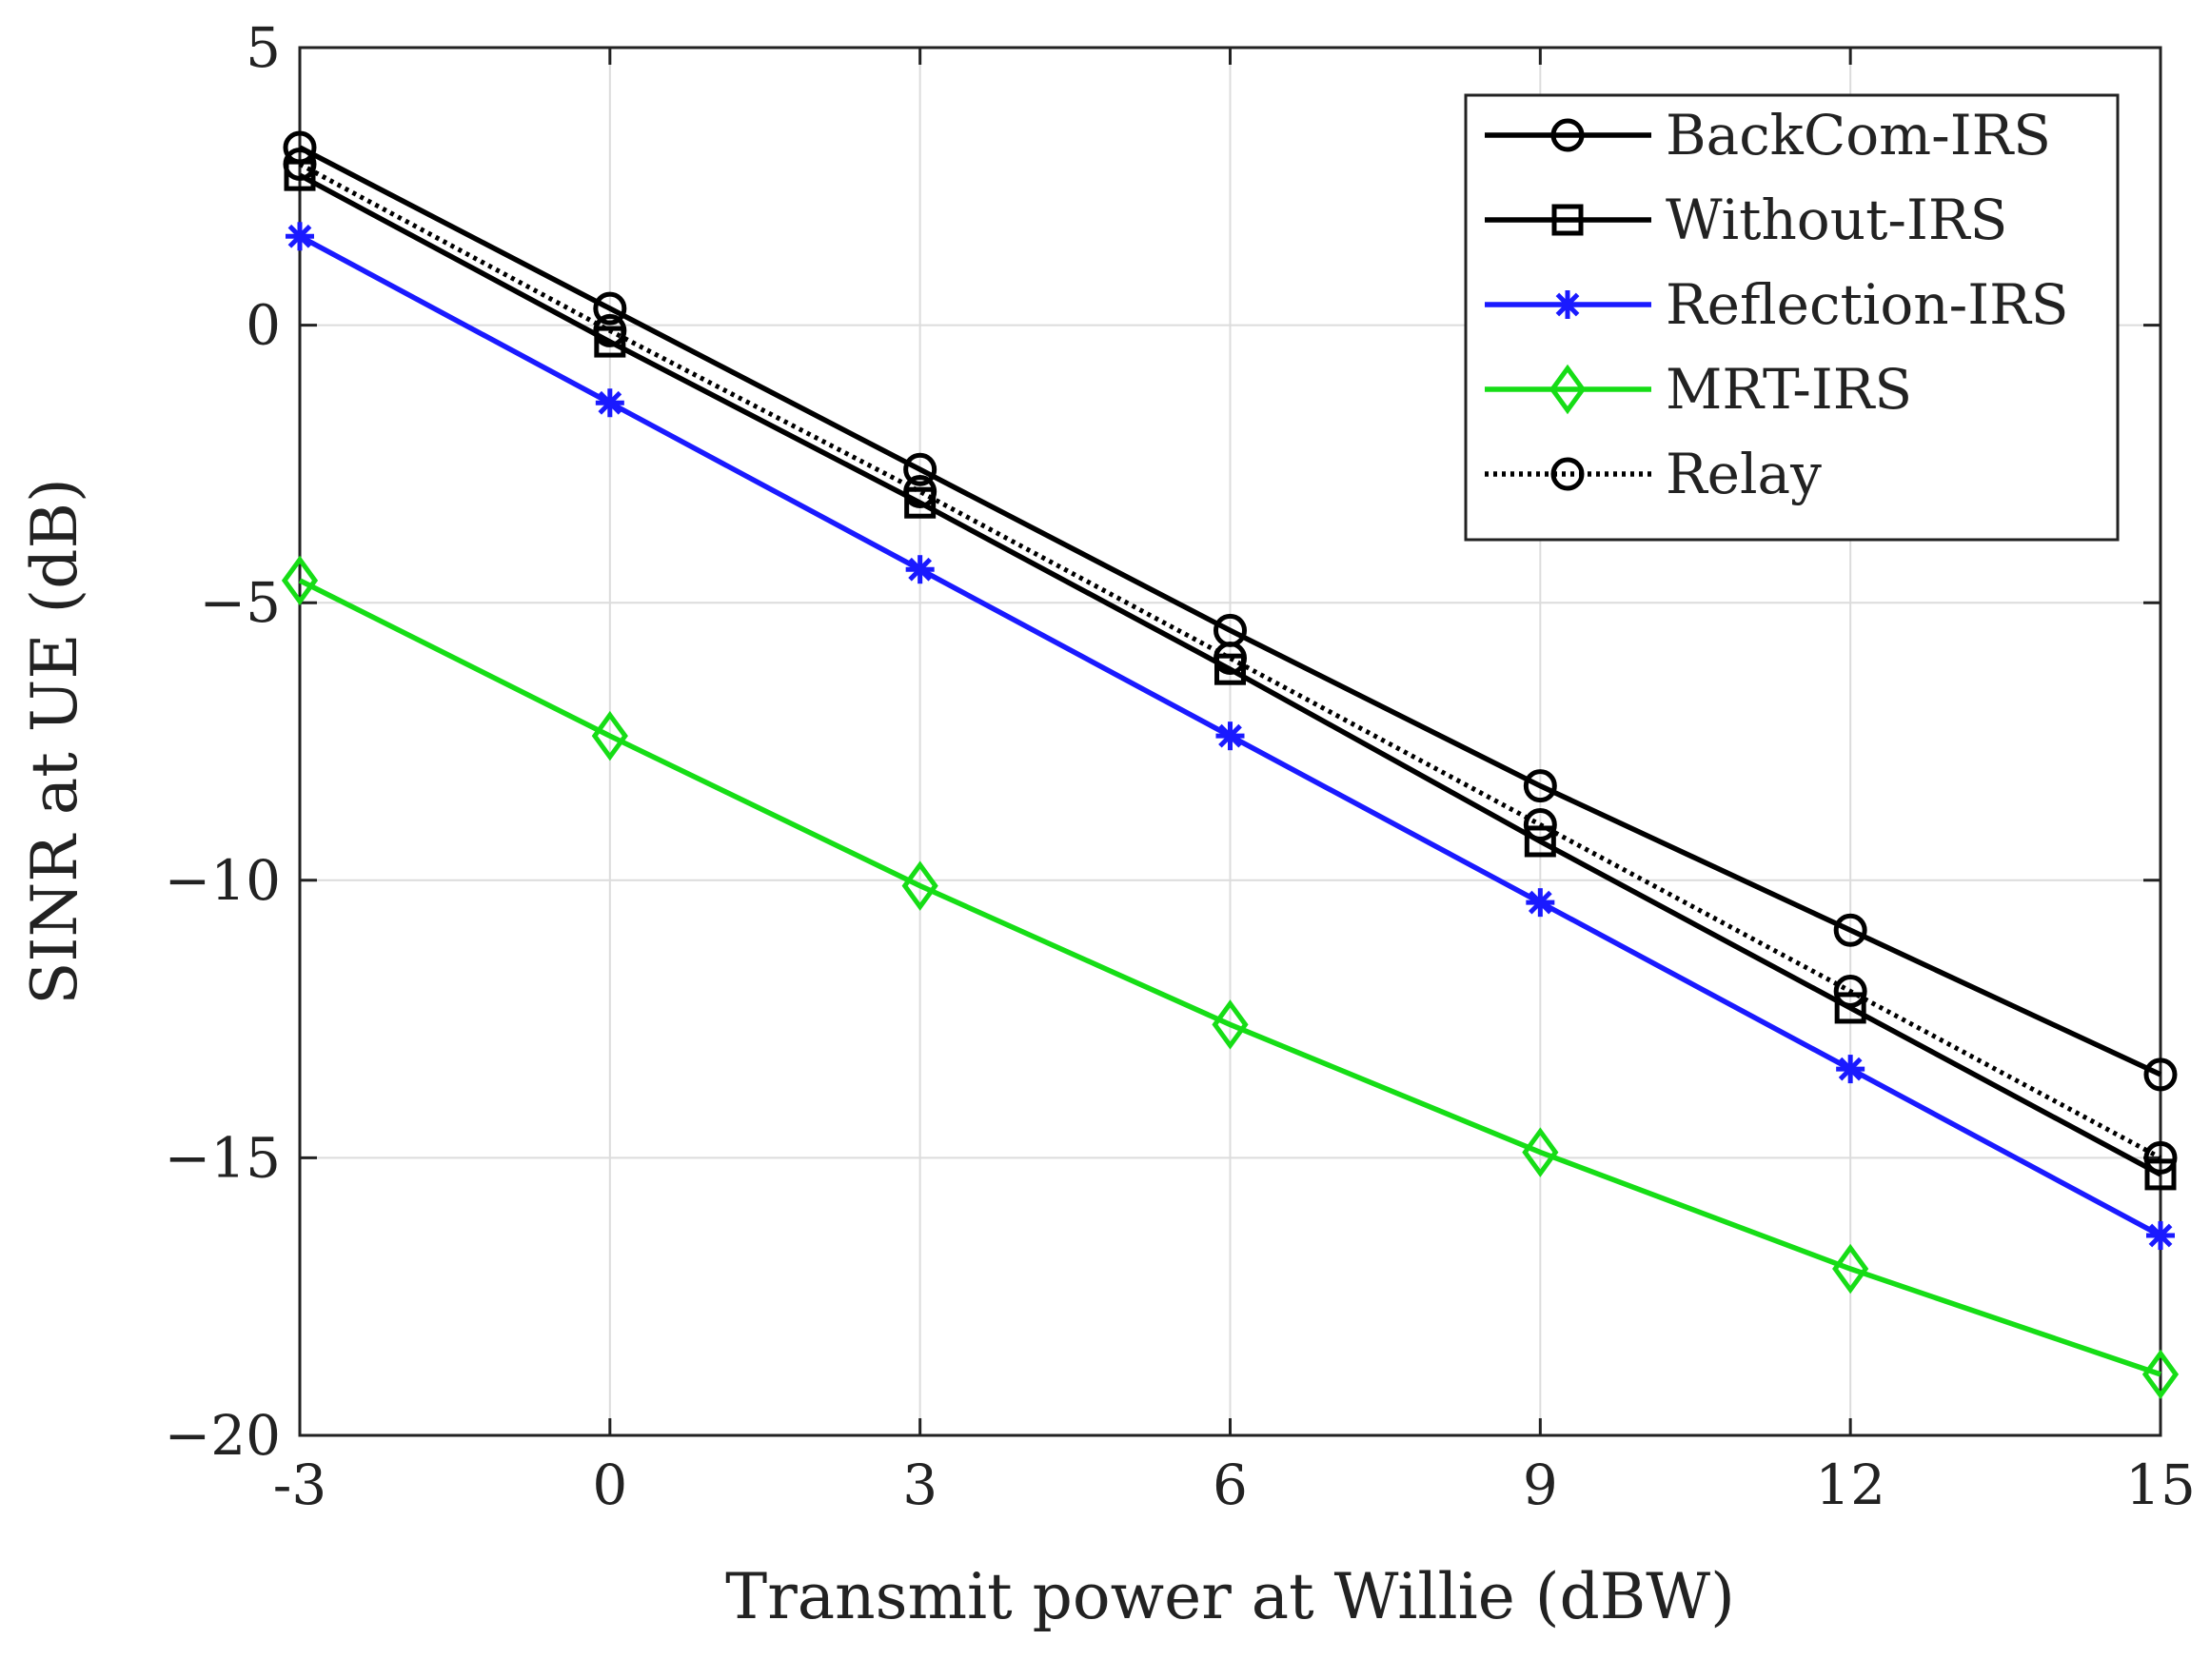  I want to click on x-tick-label: 0, so click(610, 1485).